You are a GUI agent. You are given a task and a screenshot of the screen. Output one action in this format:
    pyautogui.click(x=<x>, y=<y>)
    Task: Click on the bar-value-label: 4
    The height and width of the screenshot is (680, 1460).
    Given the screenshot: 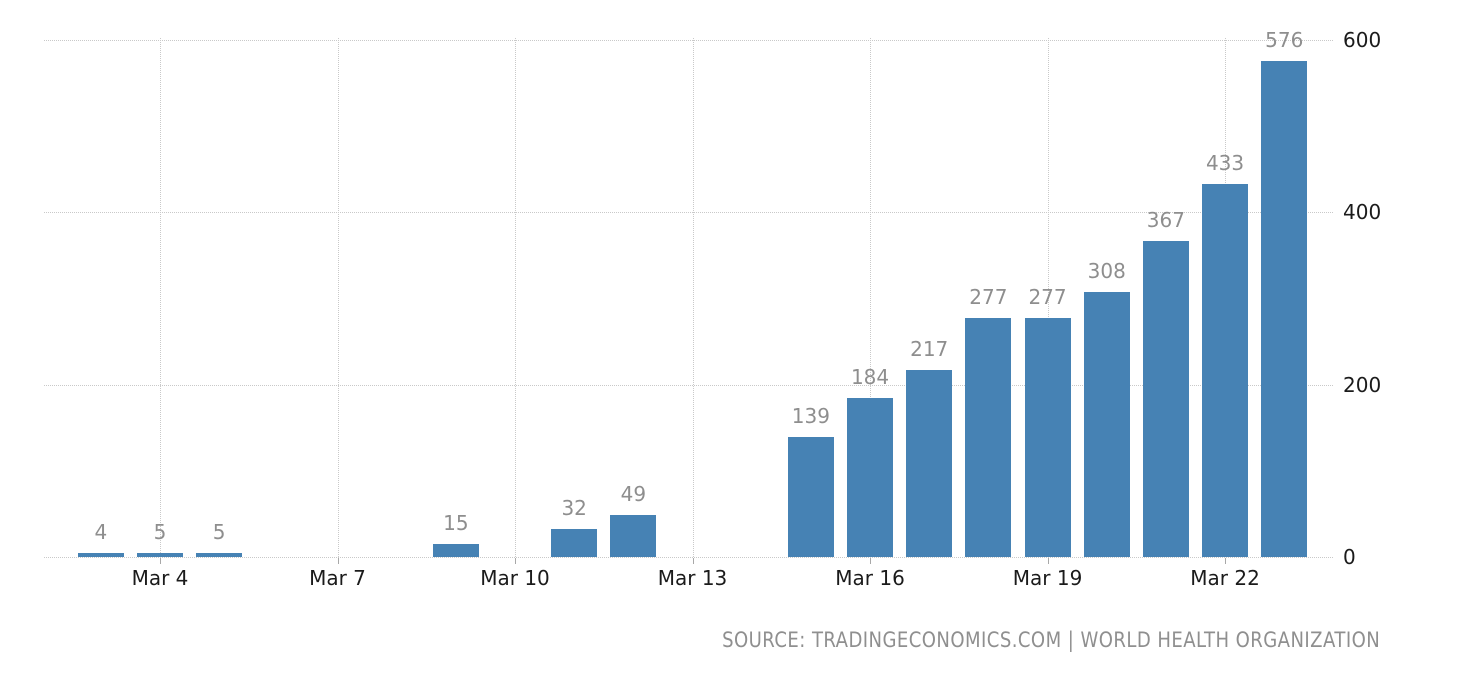 What is the action you would take?
    pyautogui.click(x=101, y=532)
    